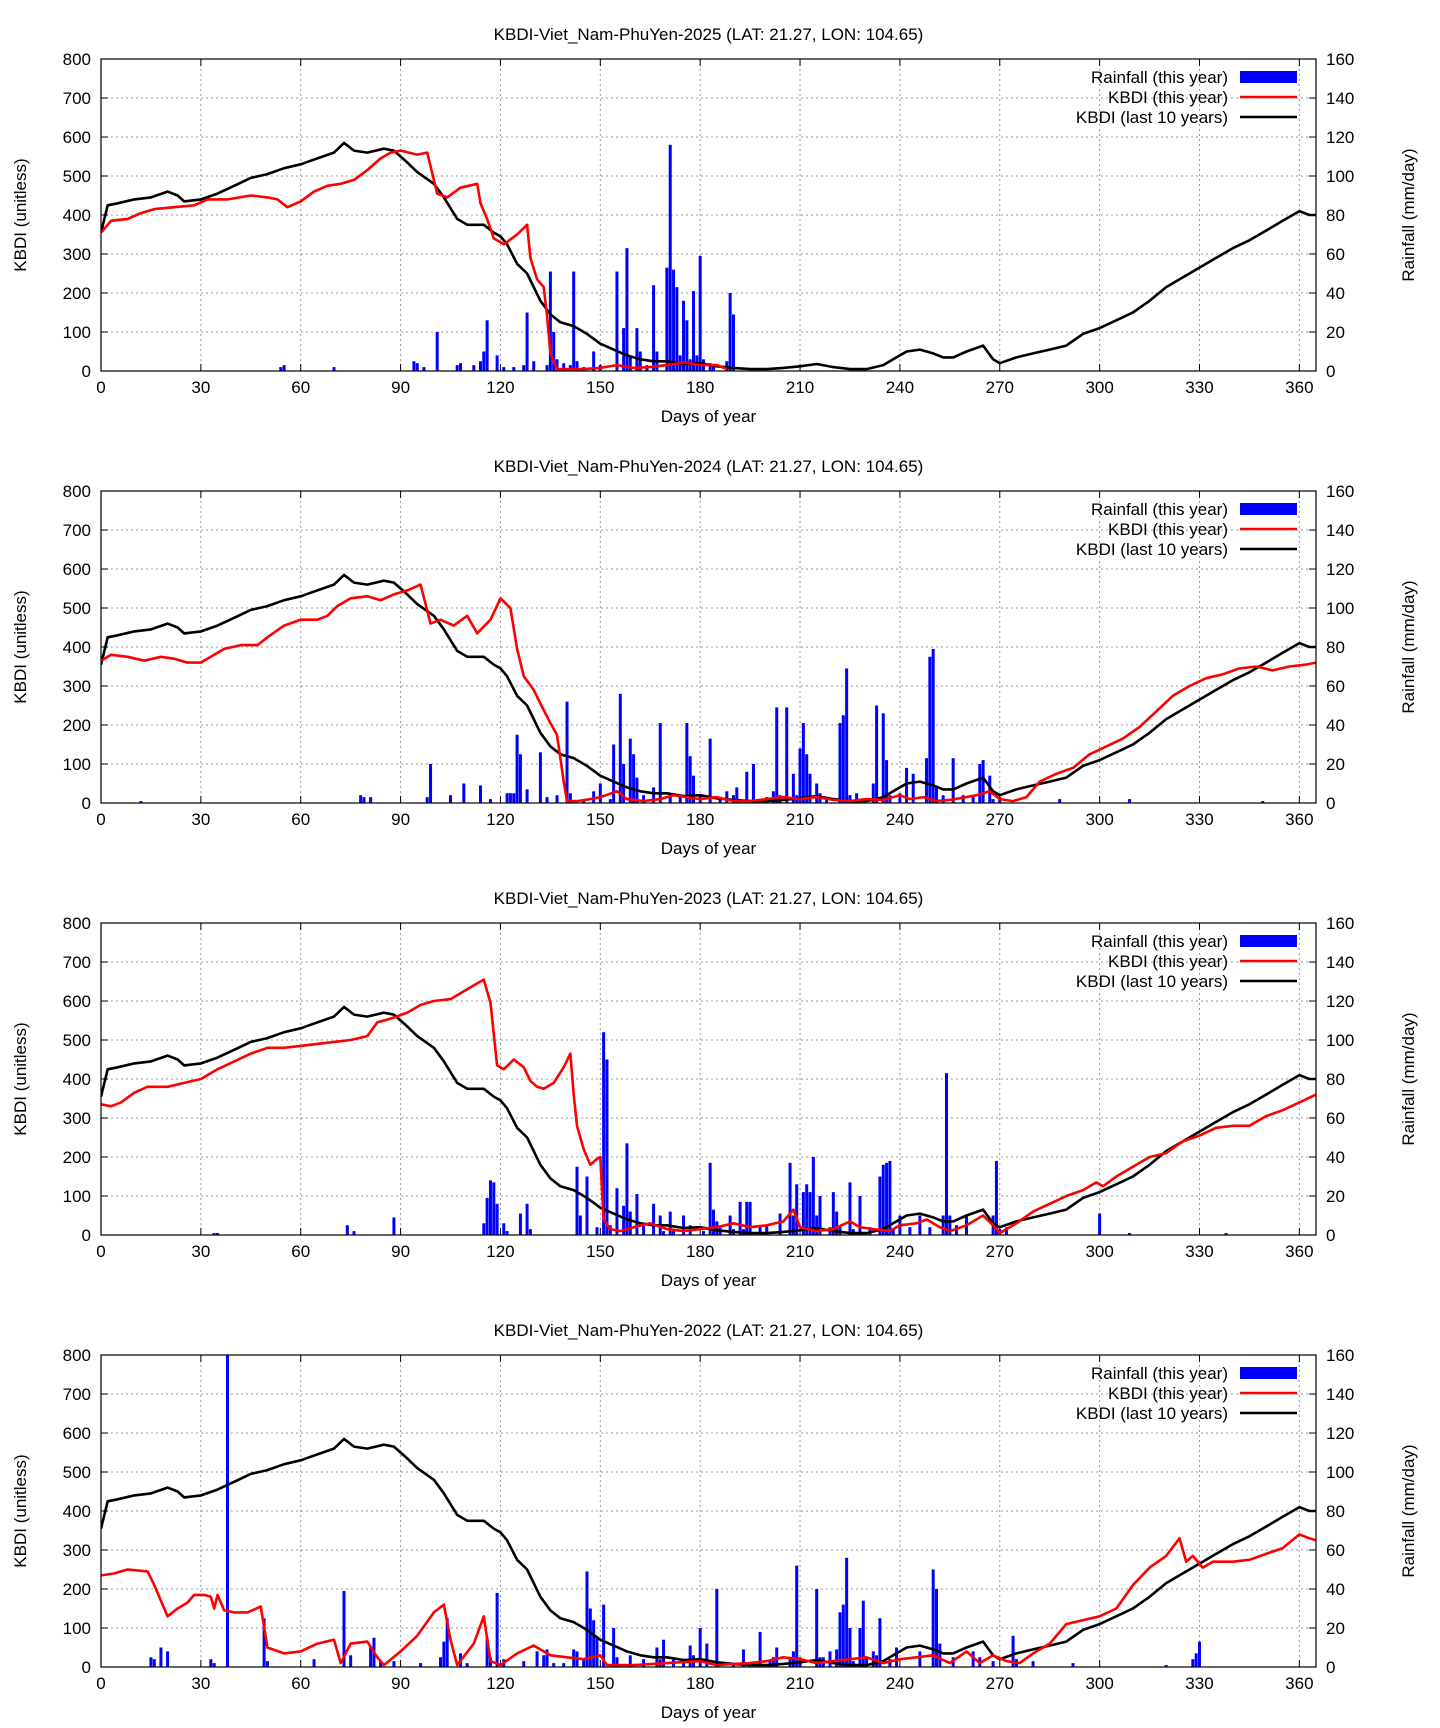 The image size is (1440, 1728). What do you see at coordinates (100, 387) in the screenshot?
I see `x-tick-label: 0` at bounding box center [100, 387].